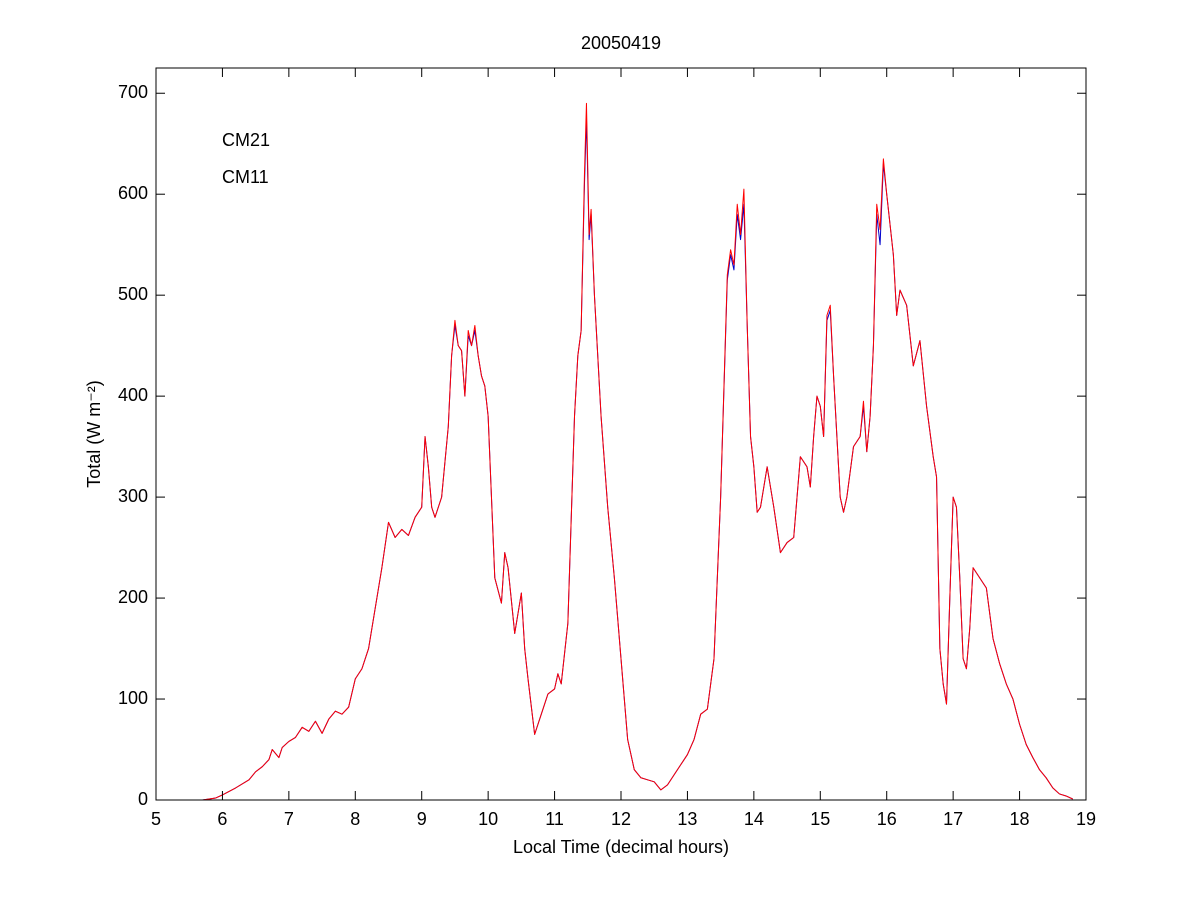 The image size is (1200, 900). Describe the element at coordinates (156, 819) in the screenshot. I see `x-tick-label: 5` at that location.